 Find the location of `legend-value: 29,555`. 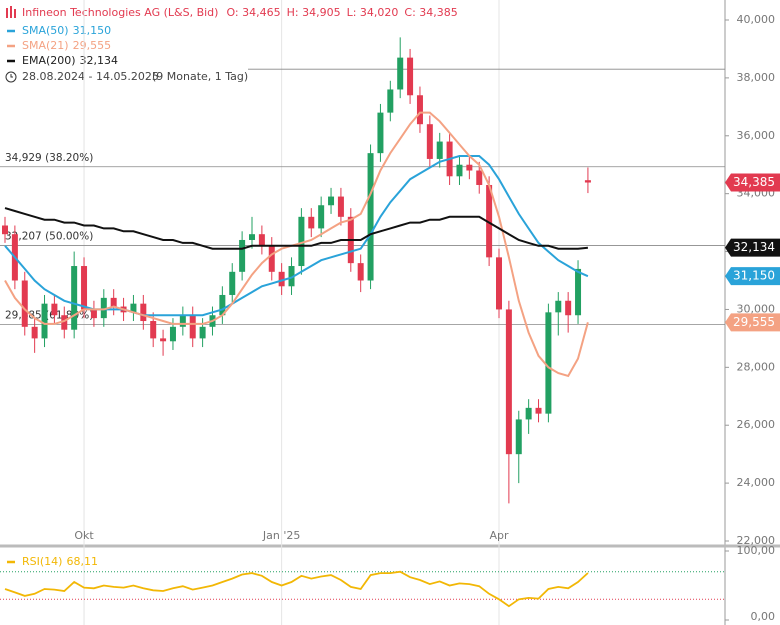

legend-value: 29,555 is located at coordinates (92, 45).